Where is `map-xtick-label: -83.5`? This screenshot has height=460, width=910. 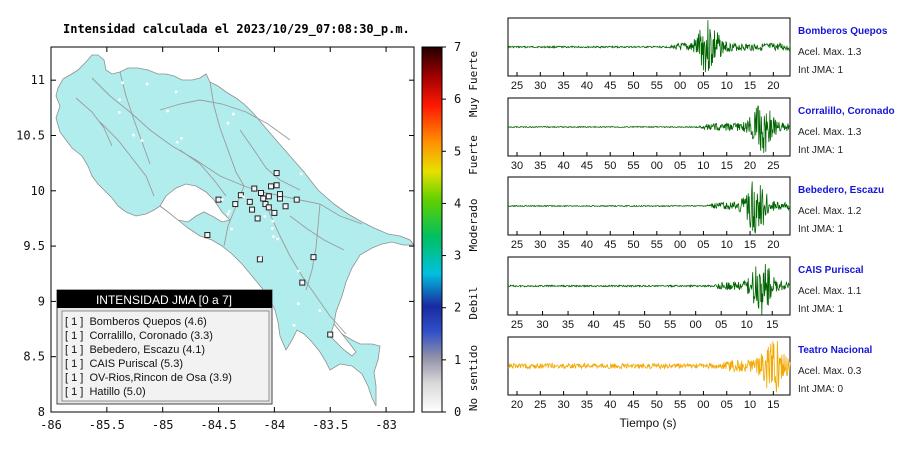
map-xtick-label: -83.5 is located at coordinates (330, 425).